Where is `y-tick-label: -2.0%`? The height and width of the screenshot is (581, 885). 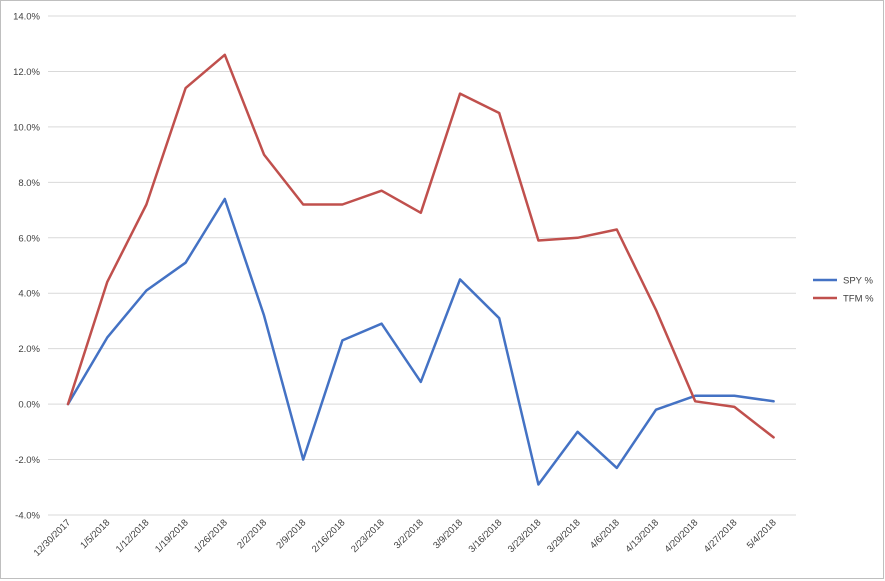 y-tick-label: -2.0% is located at coordinates (27, 460).